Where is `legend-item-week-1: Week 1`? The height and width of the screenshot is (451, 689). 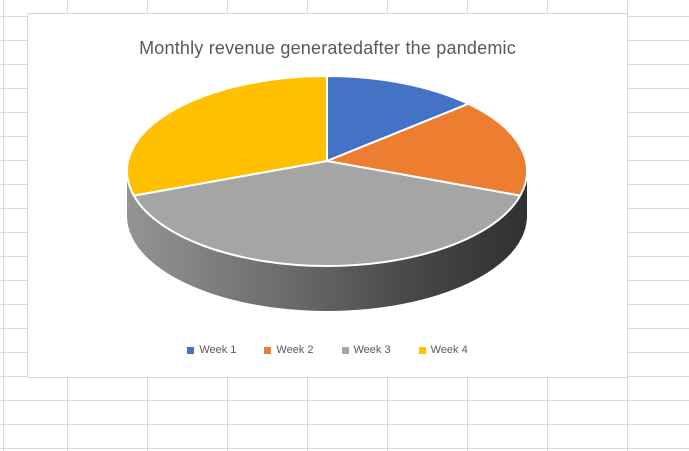 legend-item-week-1: Week 1 is located at coordinates (211, 350).